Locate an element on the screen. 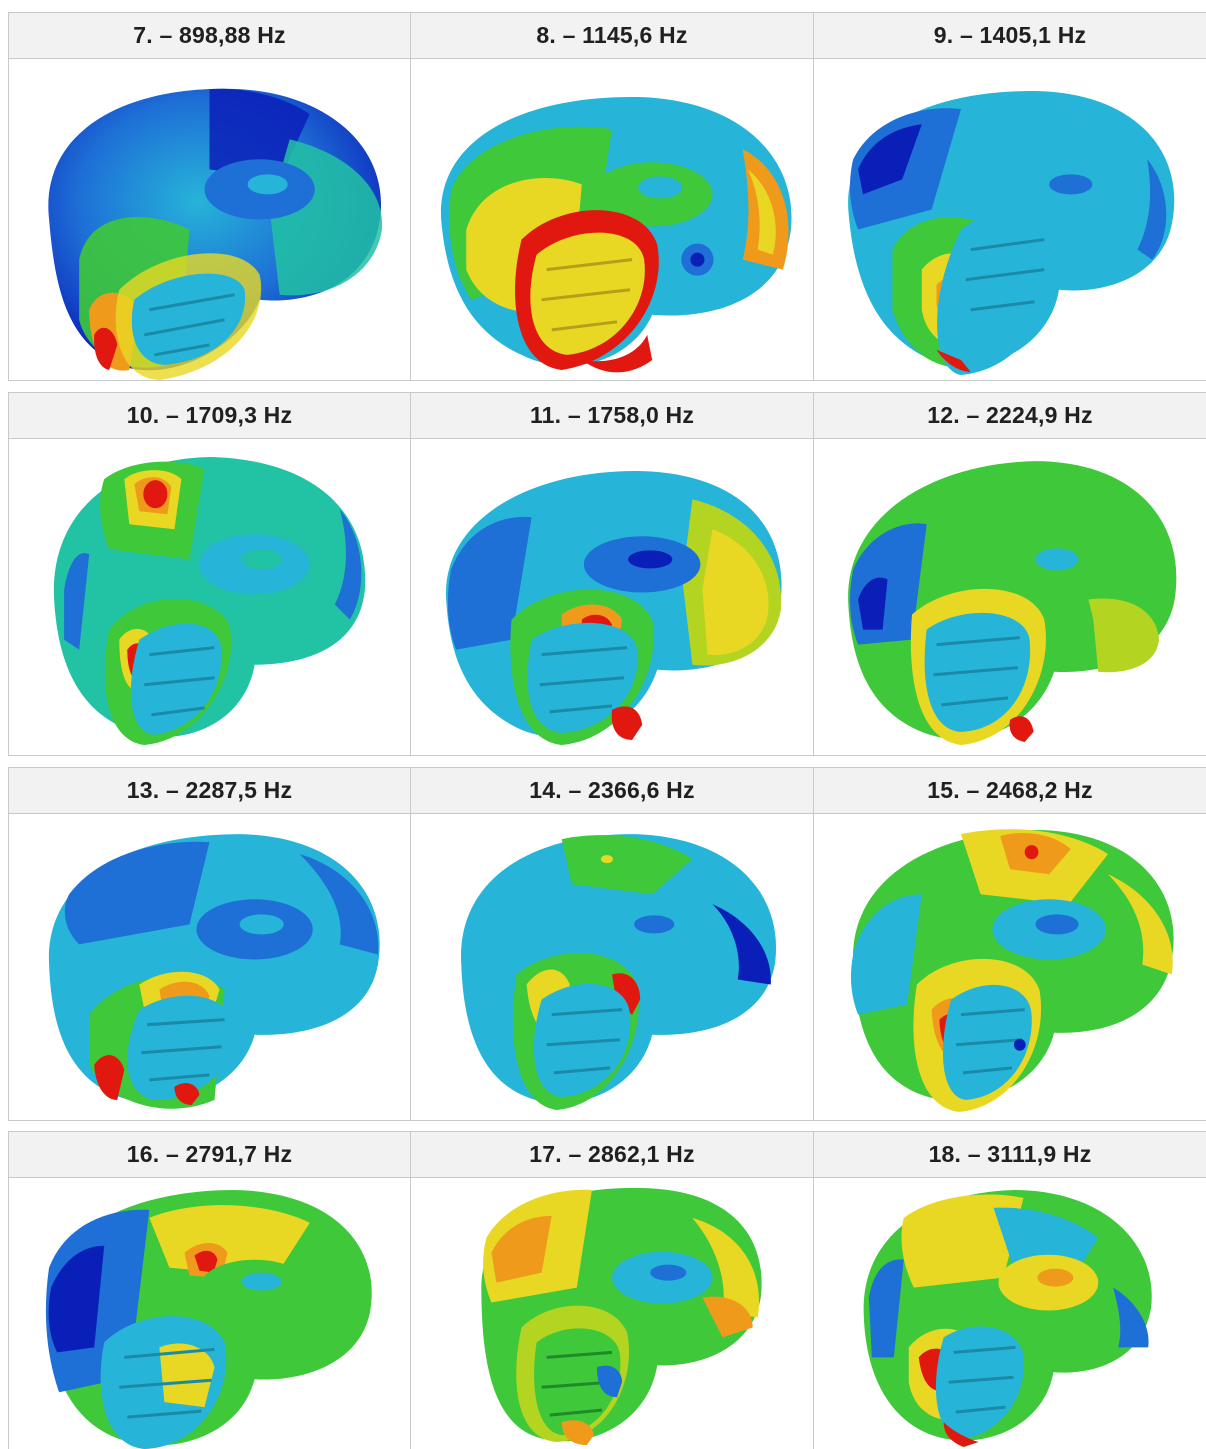 The image size is (1206, 1449). mode-label: 10. – 1709,3 Hz is located at coordinates (209, 416).